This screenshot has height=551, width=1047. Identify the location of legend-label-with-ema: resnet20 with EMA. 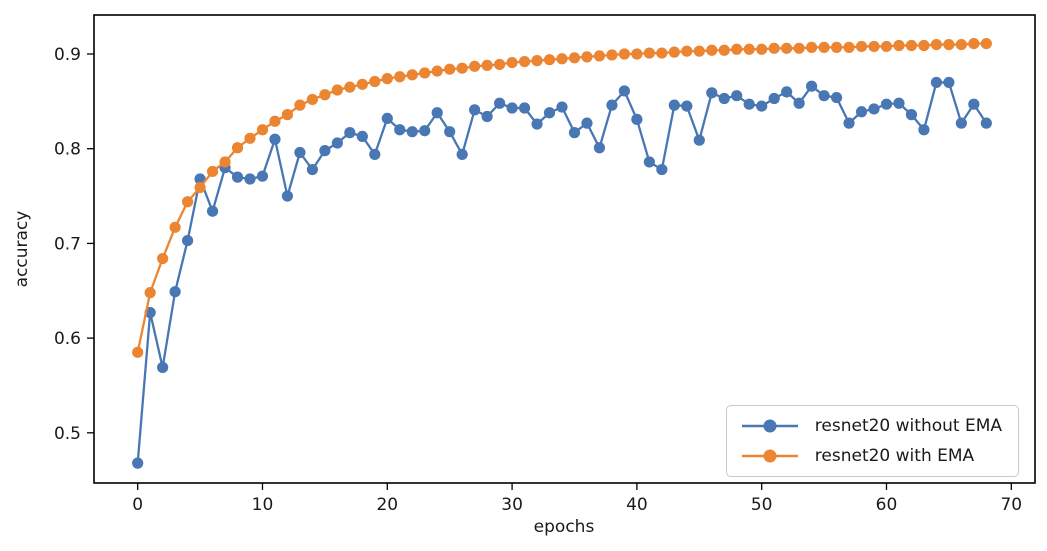
(894, 456).